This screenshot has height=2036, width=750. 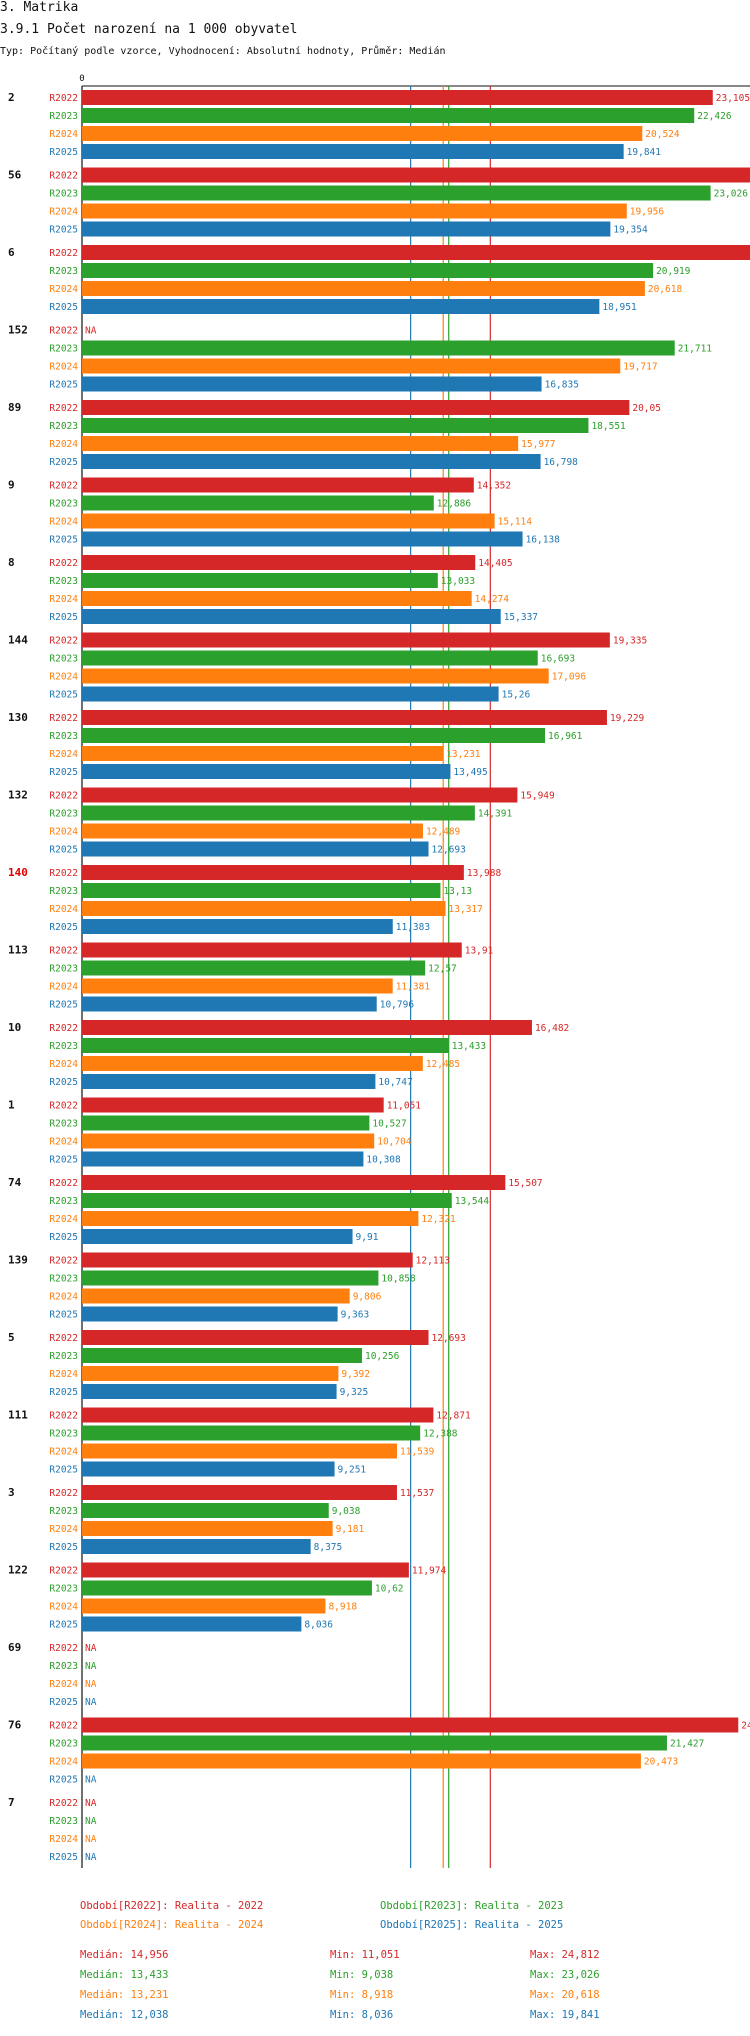 I want to click on data-label: 9,806, so click(x=367, y=1297).